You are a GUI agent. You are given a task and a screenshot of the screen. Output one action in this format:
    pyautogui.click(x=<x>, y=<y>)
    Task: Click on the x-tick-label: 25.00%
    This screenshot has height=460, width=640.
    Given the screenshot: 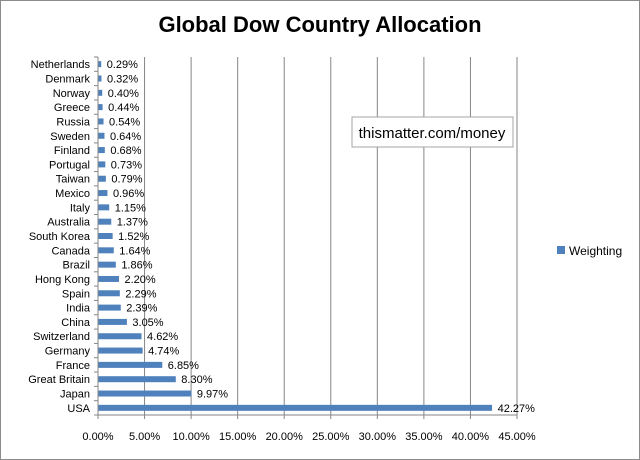 What is the action you would take?
    pyautogui.click(x=331, y=437)
    